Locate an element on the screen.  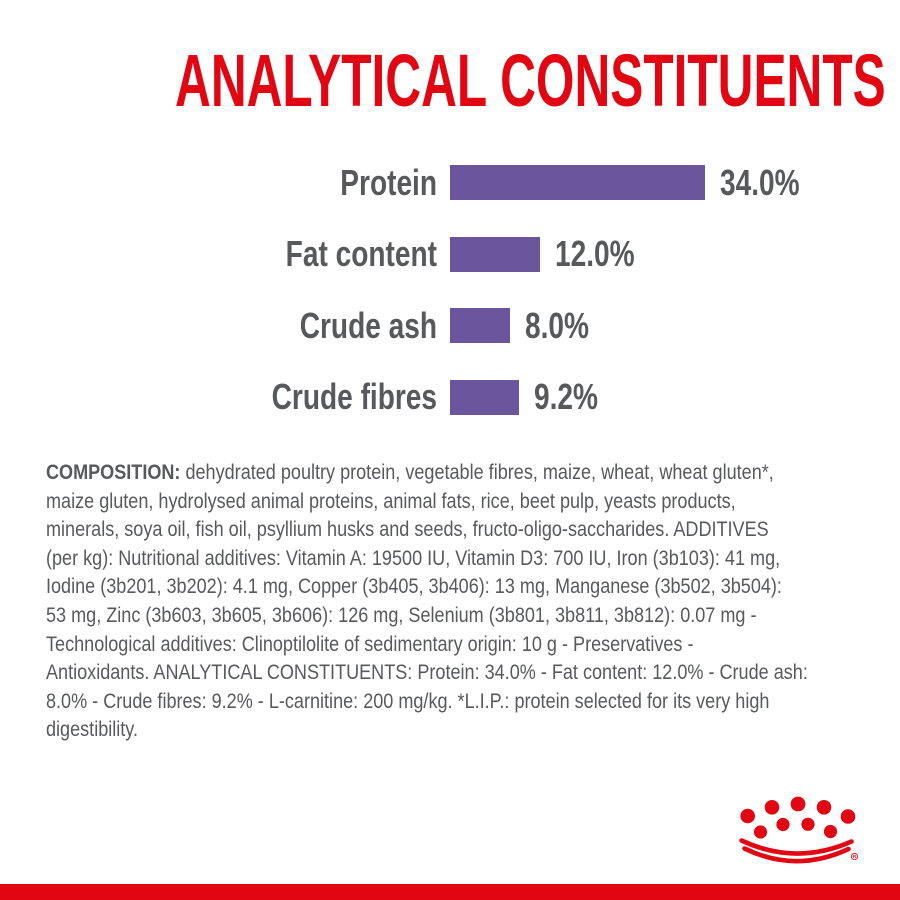
chart-row-crude-ash: Crude ash 8.0% is located at coordinates (450, 325).